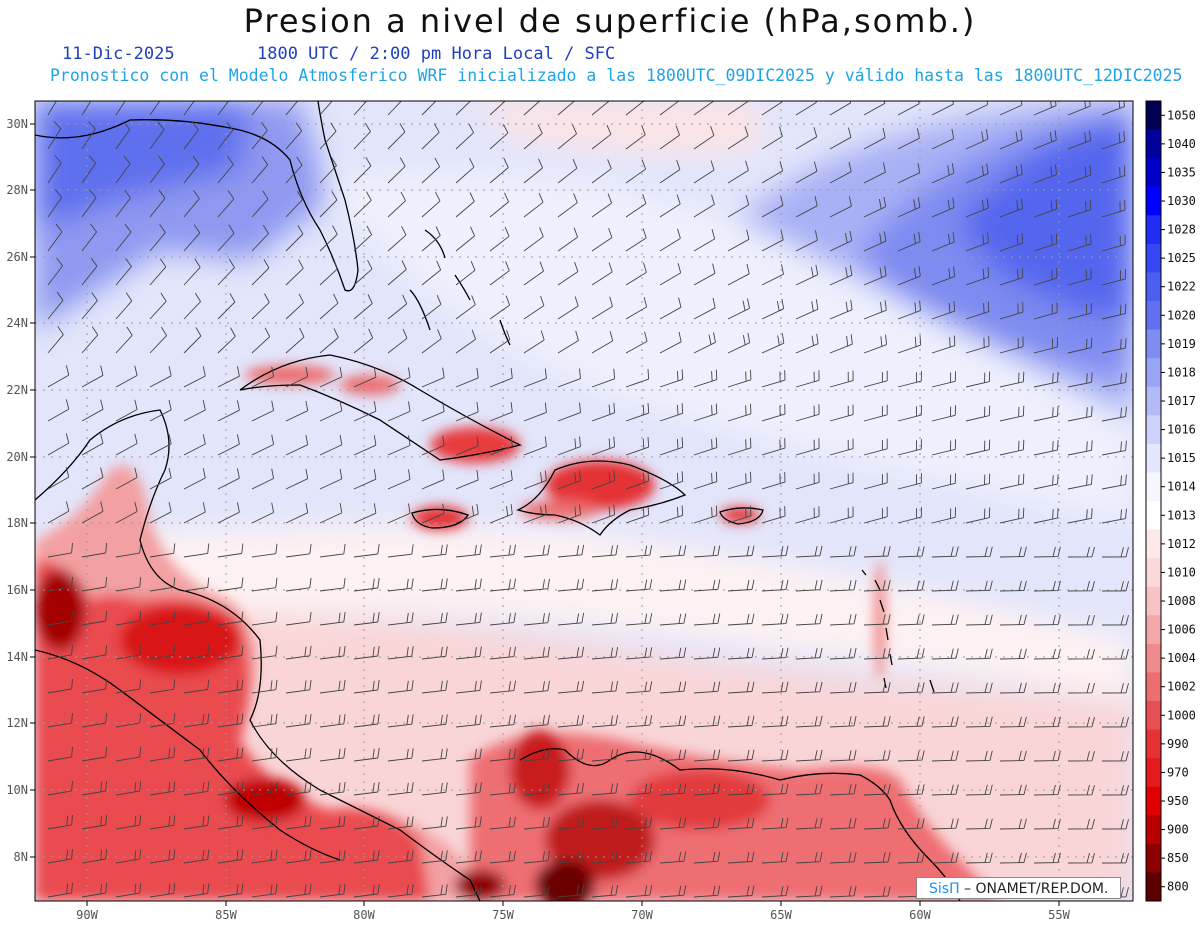 The image size is (1200, 927). I want to click on colorbar-label: 1015, so click(1181, 458).